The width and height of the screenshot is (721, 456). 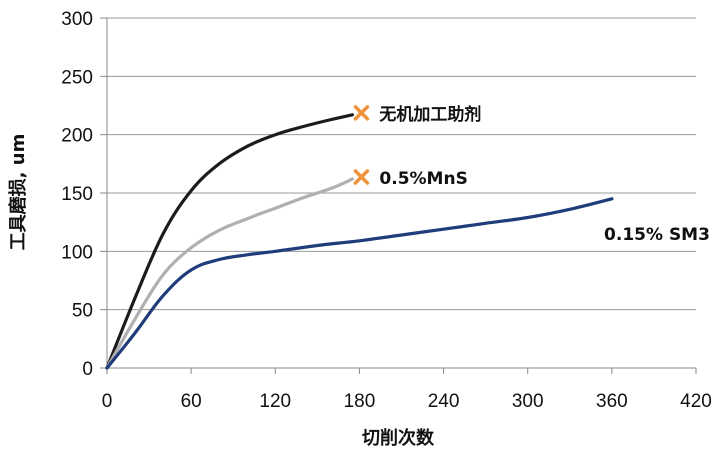 What do you see at coordinates (107, 401) in the screenshot?
I see `x-tick-label: 0` at bounding box center [107, 401].